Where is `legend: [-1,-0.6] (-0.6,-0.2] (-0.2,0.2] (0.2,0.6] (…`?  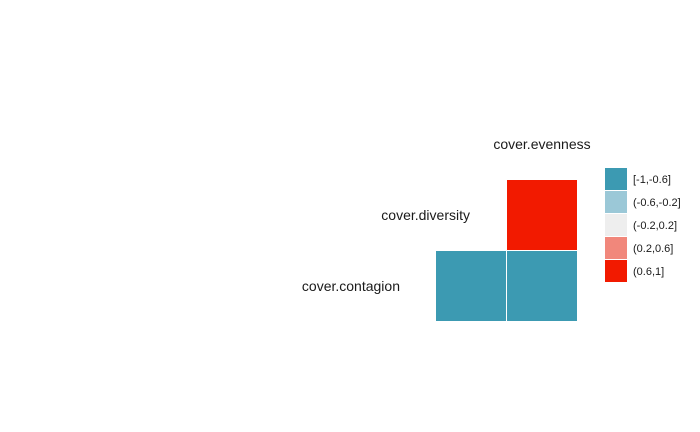
legend: [-1,-0.6] (-0.6,-0.2] (-0.2,0.2] (0.2,0.6] (… is located at coordinates (643, 225).